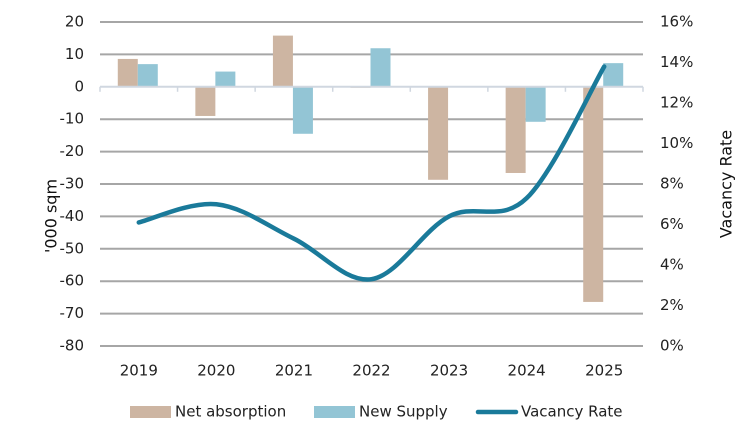 Image resolution: width=750 pixels, height=442 pixels. I want to click on x-tick-label: 2025, so click(604, 371).